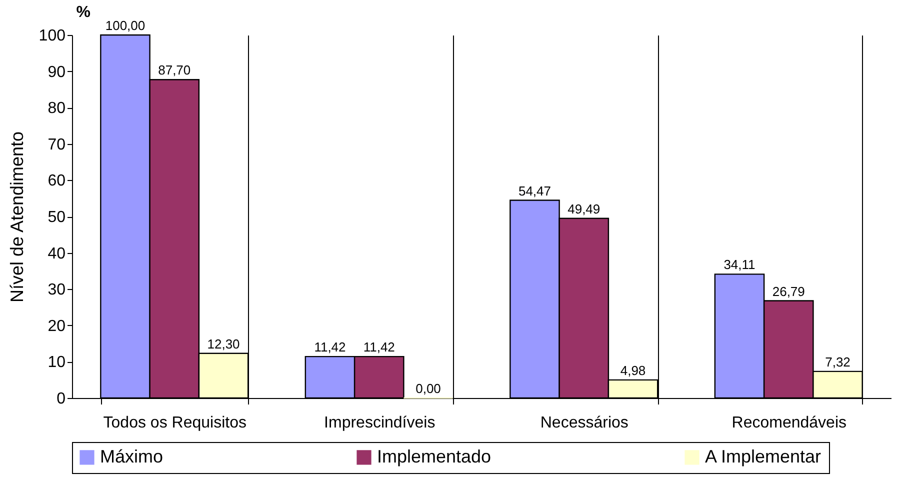 This screenshot has height=487, width=905. I want to click on y-tick-label: 10, so click(57, 363).